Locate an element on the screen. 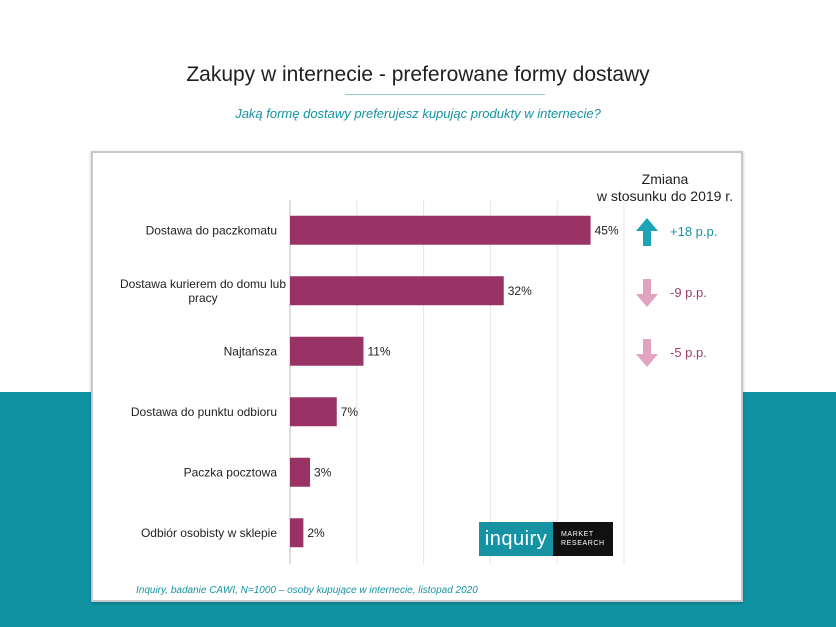 The height and width of the screenshot is (627, 836). category-label: Najtańsza is located at coordinates (251, 351).